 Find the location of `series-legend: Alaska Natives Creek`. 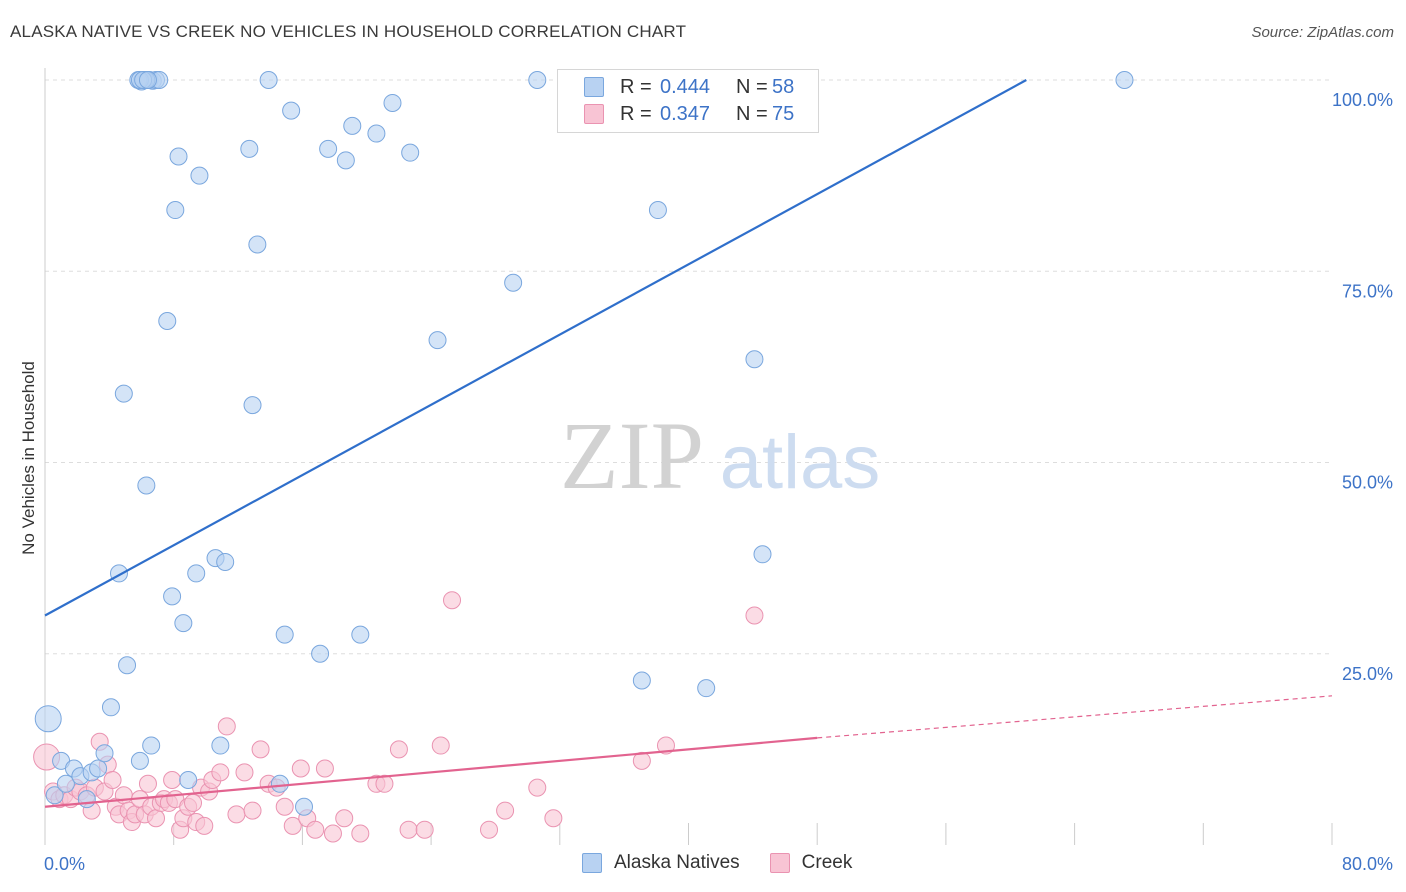

series-legend: Alaska Natives Creek is located at coordinates (732, 863).